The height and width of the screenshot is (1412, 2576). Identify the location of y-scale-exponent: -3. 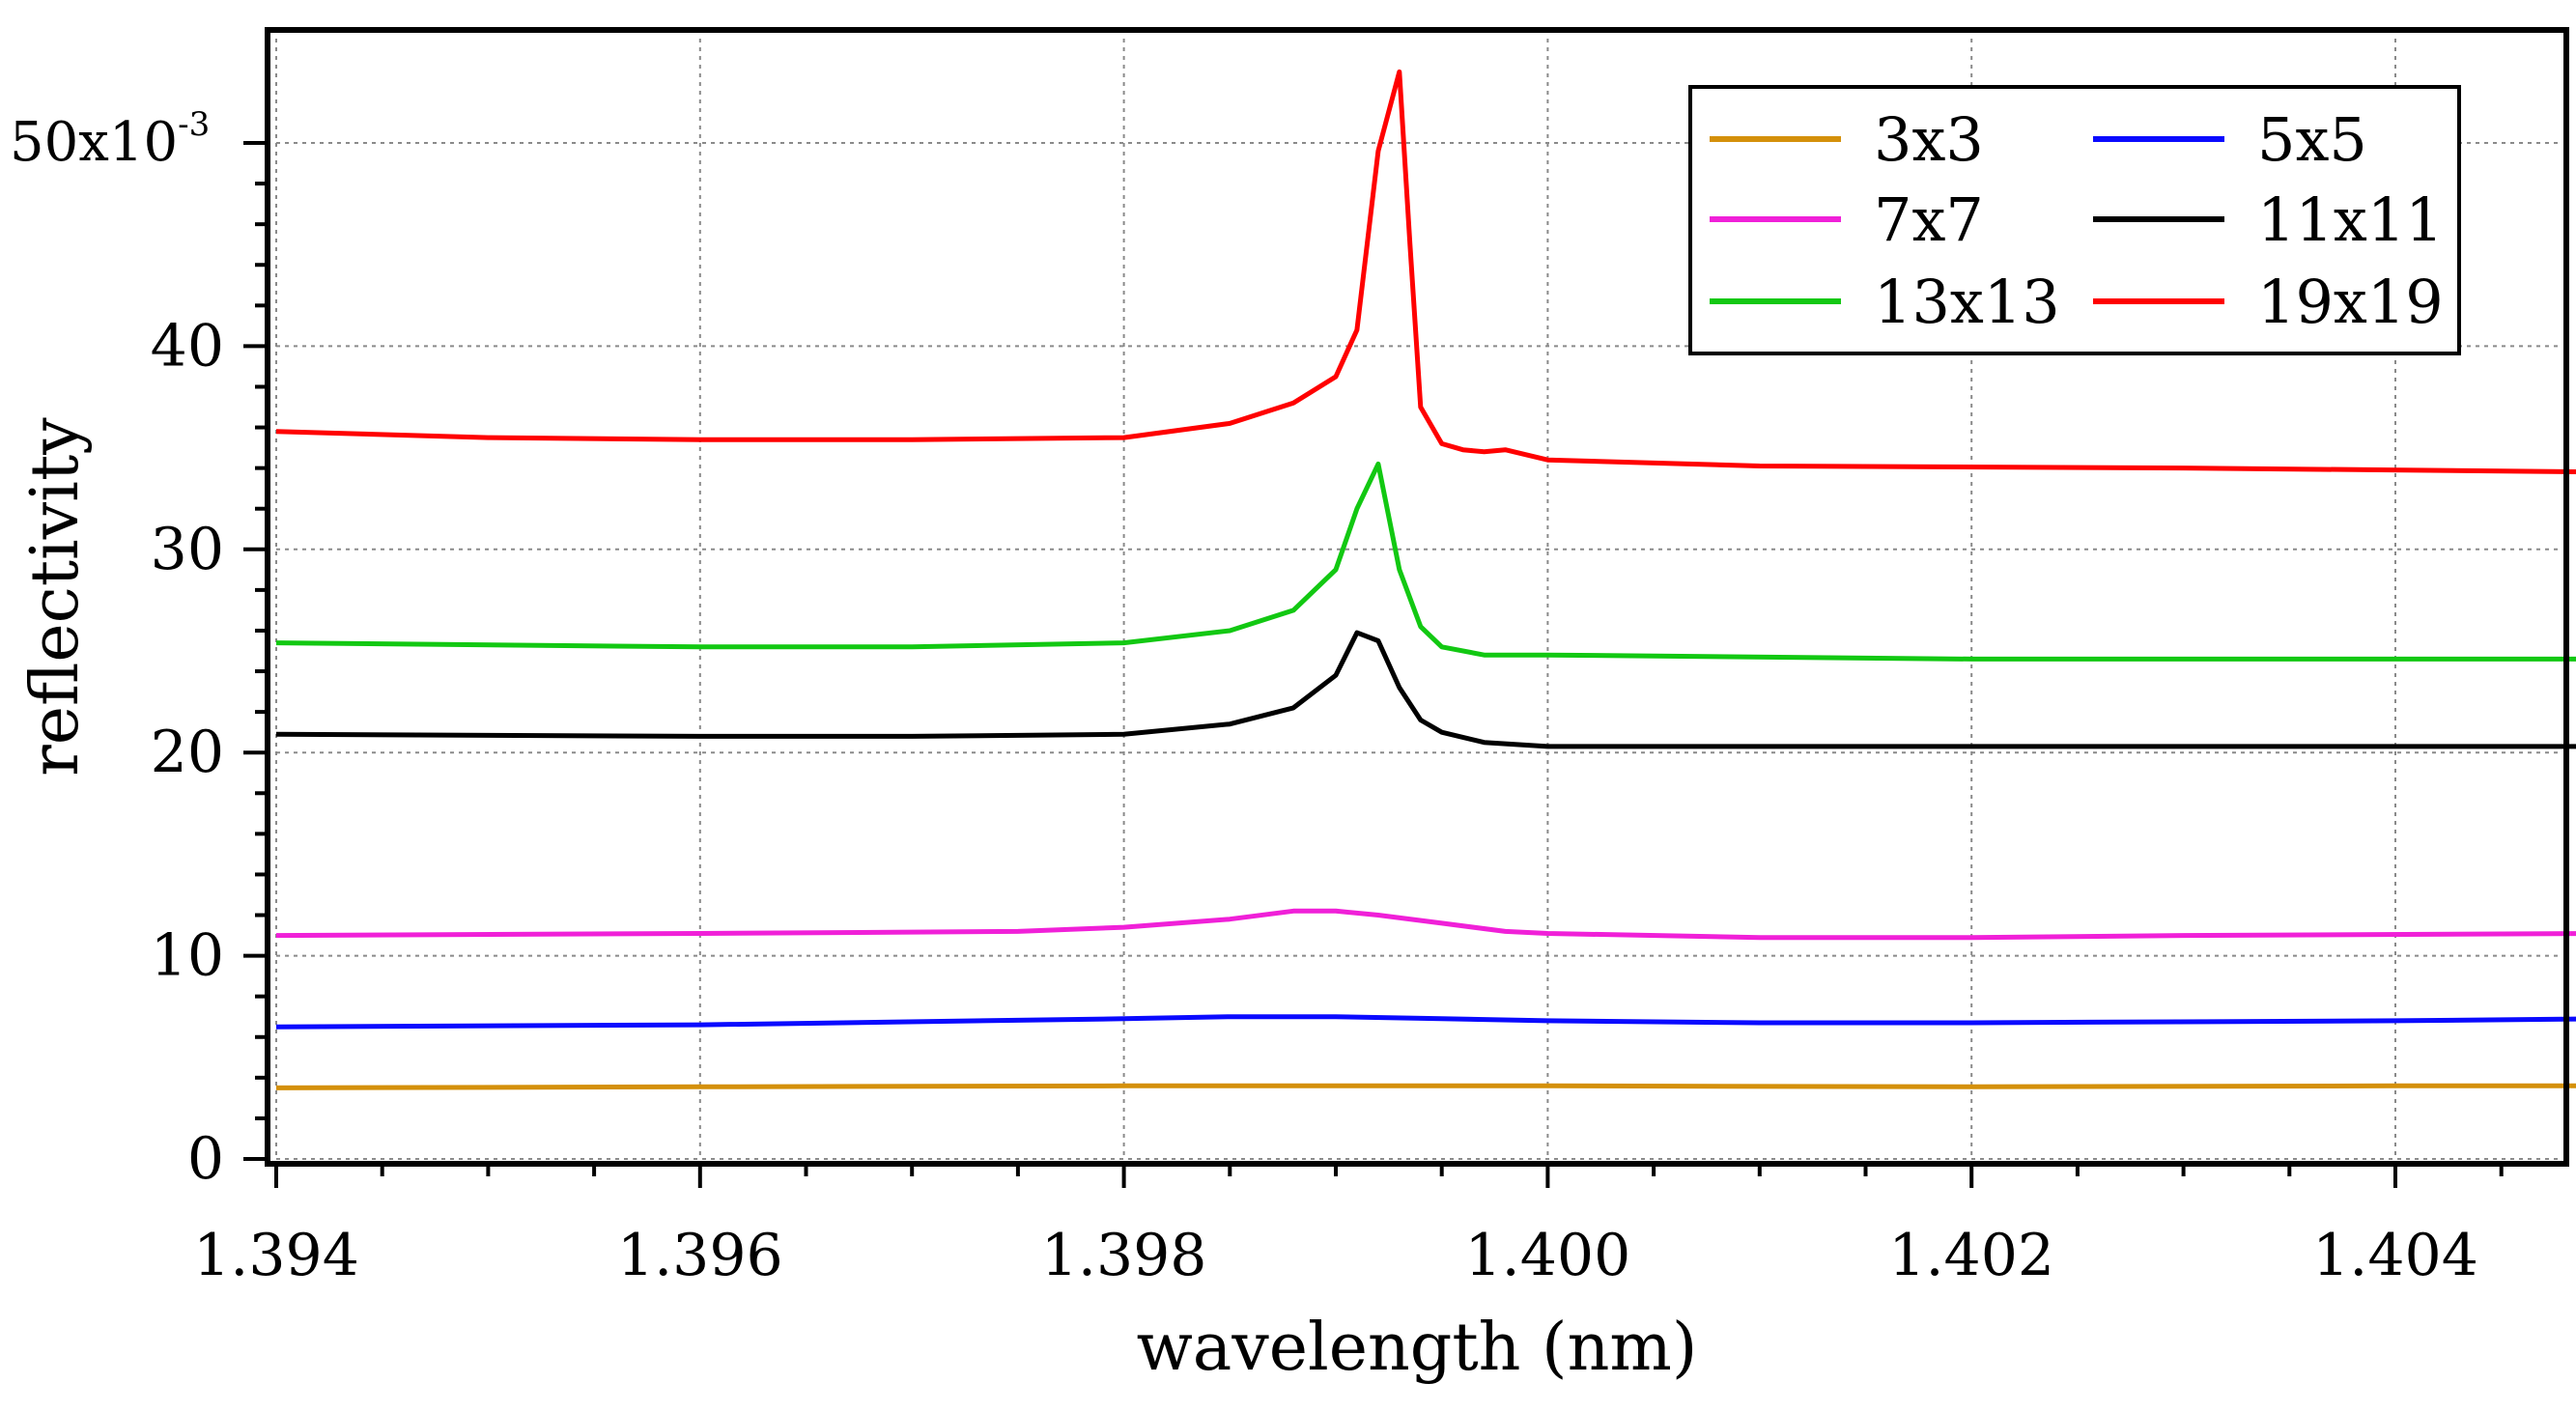
(194, 124).